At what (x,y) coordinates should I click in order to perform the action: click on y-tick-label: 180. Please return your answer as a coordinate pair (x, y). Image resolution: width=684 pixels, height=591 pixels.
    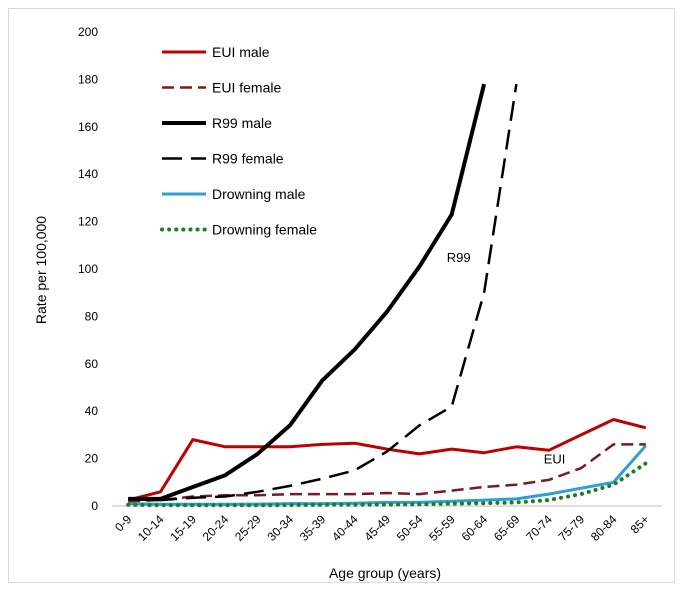
    Looking at the image, I should click on (88, 79).